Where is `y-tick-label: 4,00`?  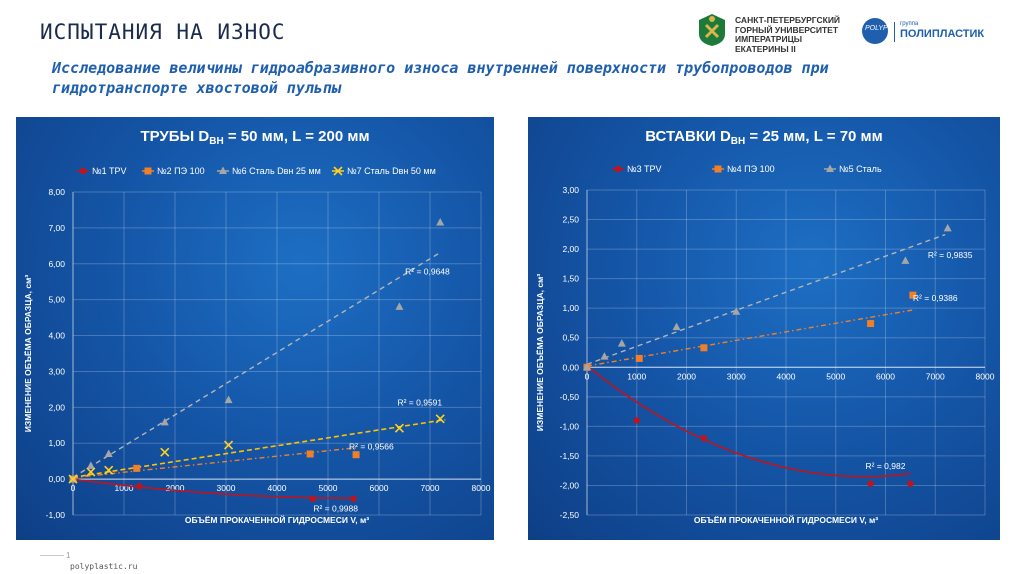
y-tick-label: 4,00 is located at coordinates (56, 336).